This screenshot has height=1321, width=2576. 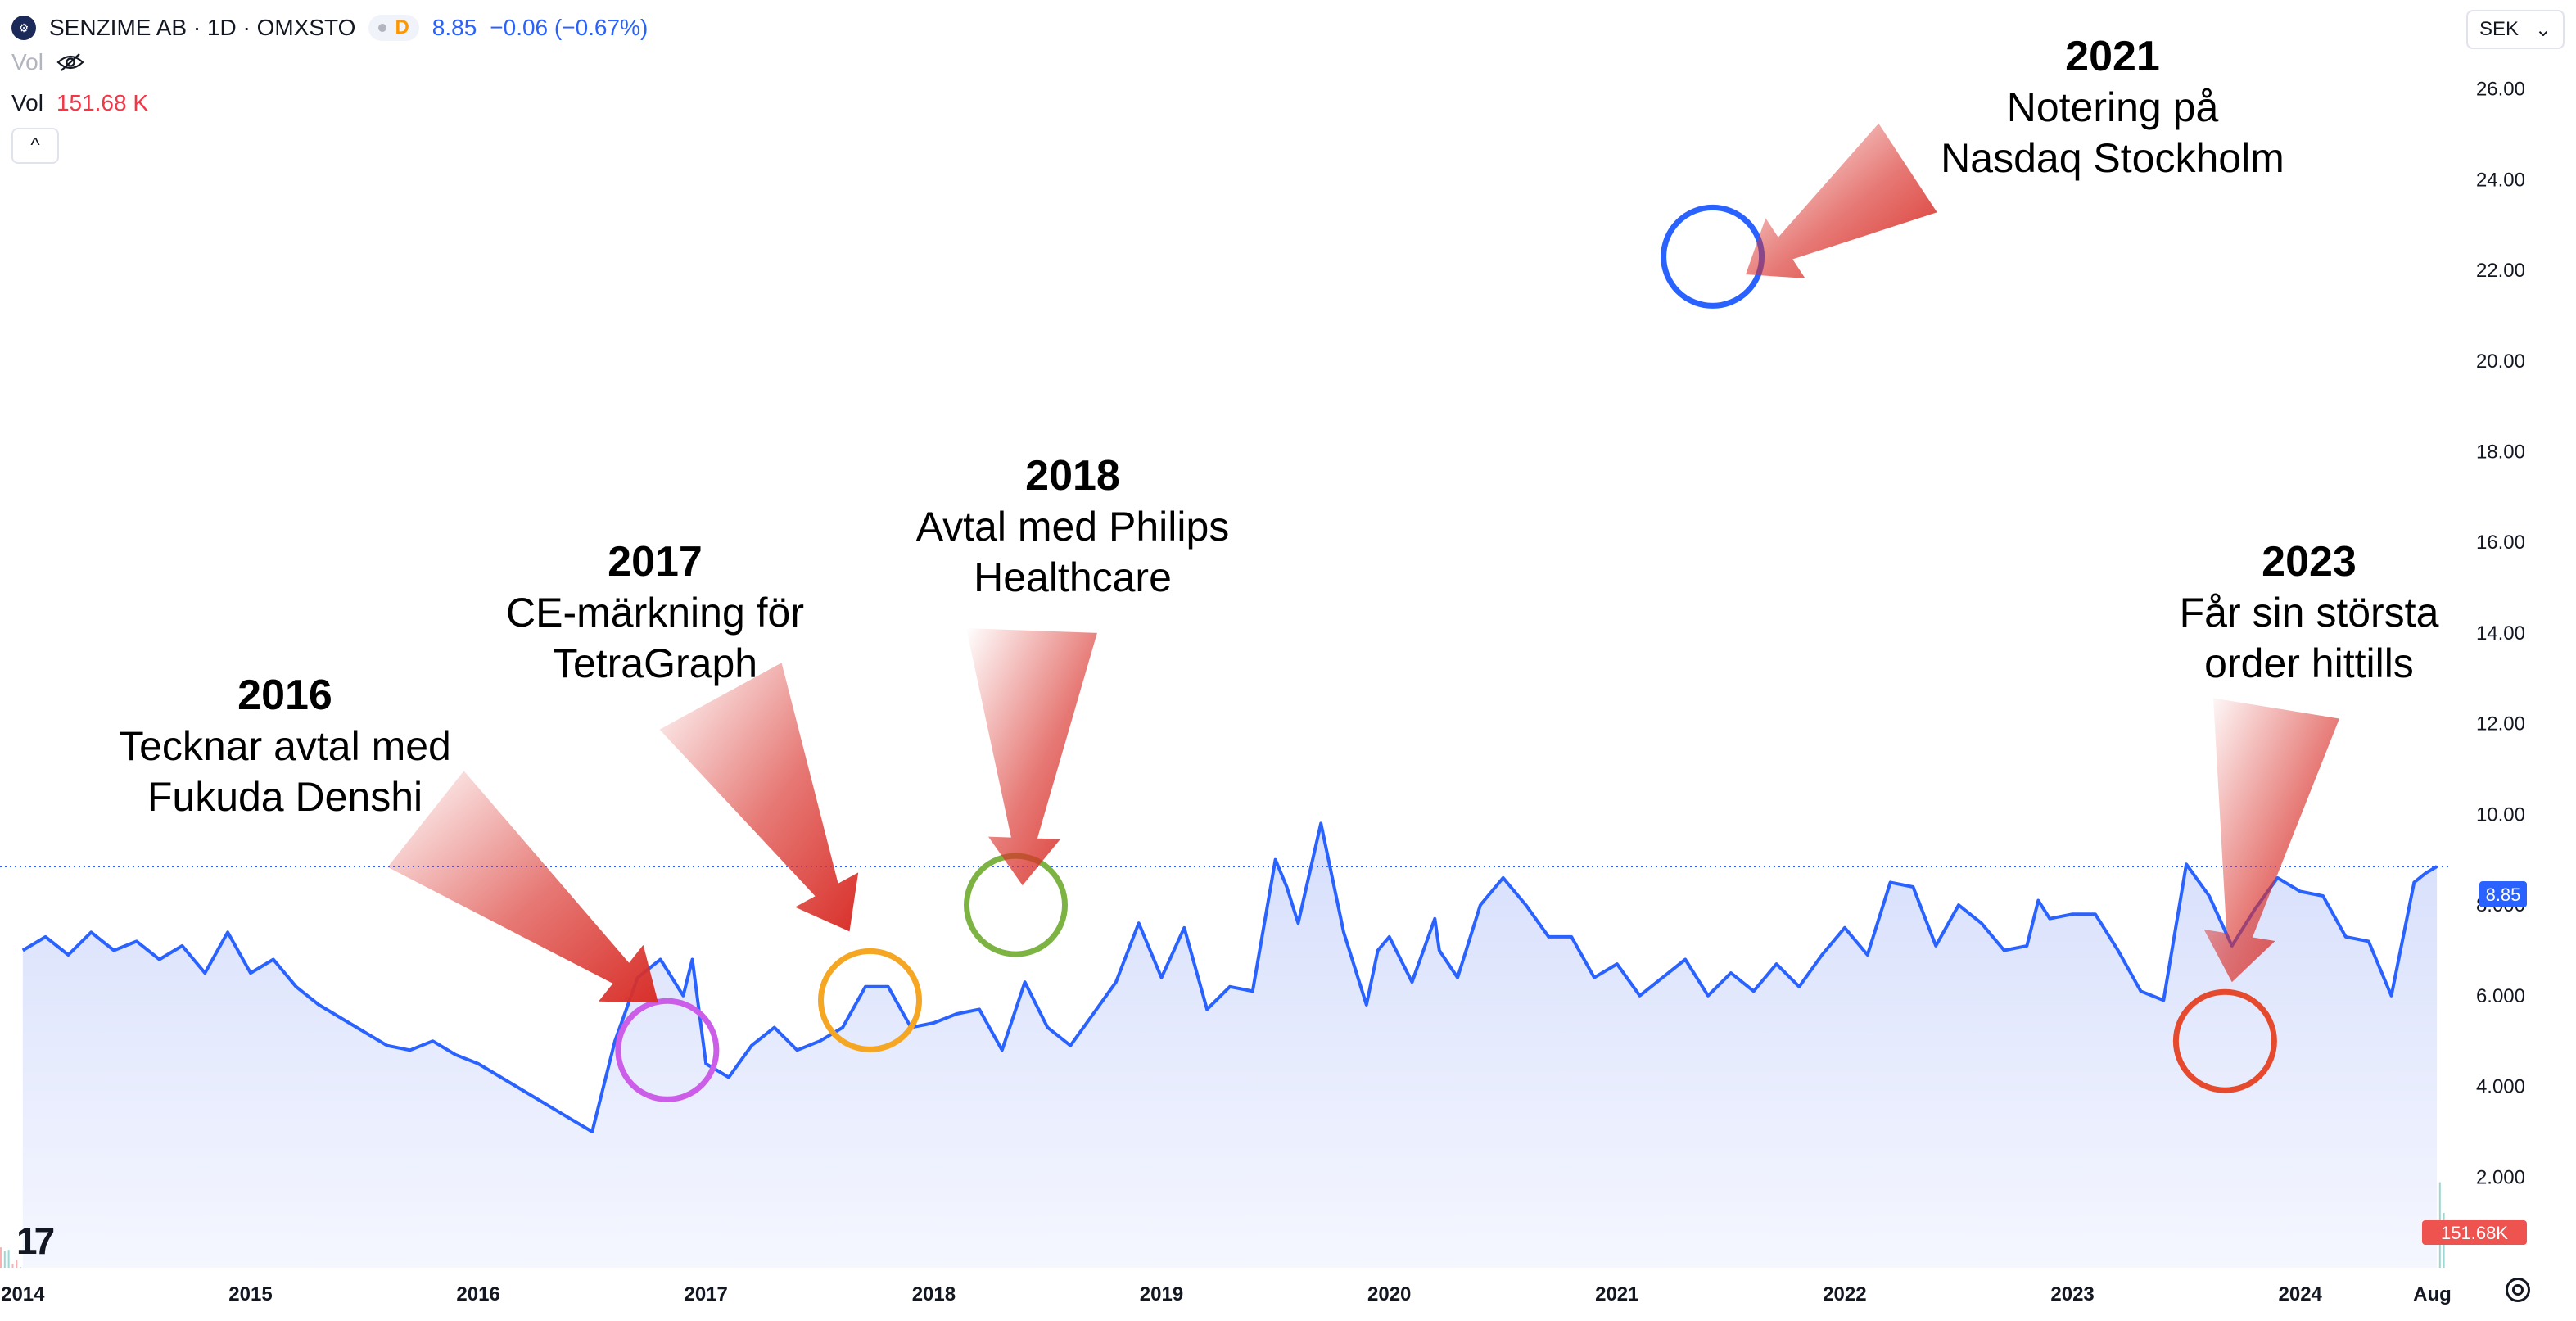 What do you see at coordinates (2518, 1290) in the screenshot?
I see `settings-gear-icon` at bounding box center [2518, 1290].